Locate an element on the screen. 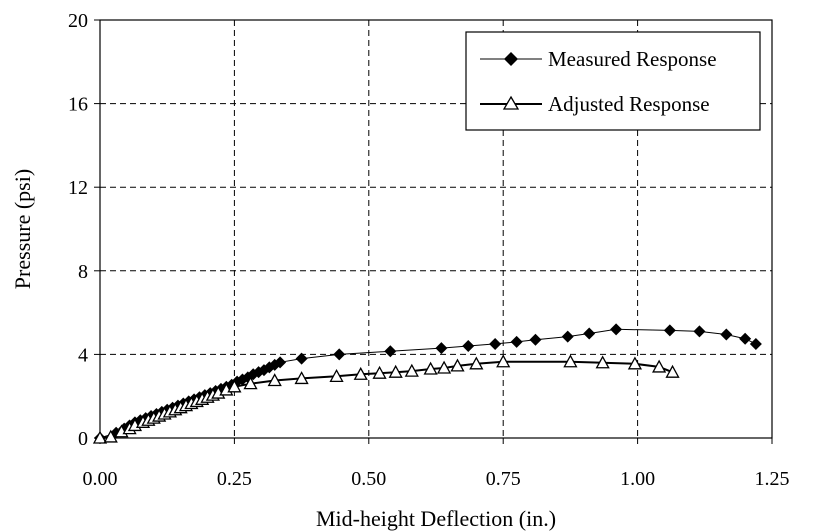  x-tick-label: 1.25 is located at coordinates (772, 479).